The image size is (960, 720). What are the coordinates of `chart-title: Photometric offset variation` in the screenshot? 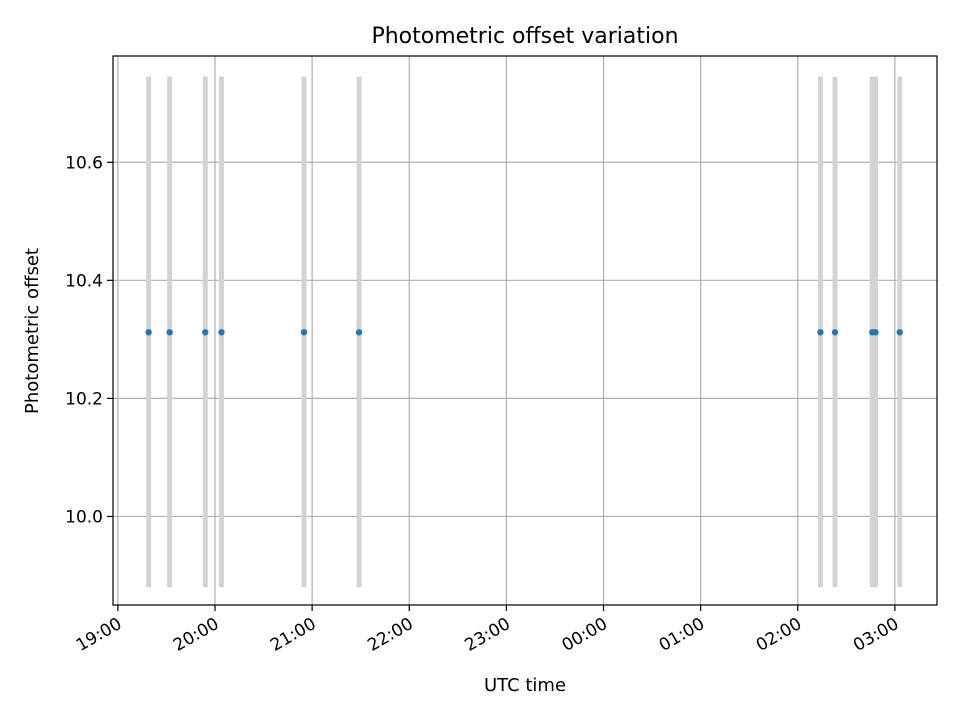 It's located at (524, 36).